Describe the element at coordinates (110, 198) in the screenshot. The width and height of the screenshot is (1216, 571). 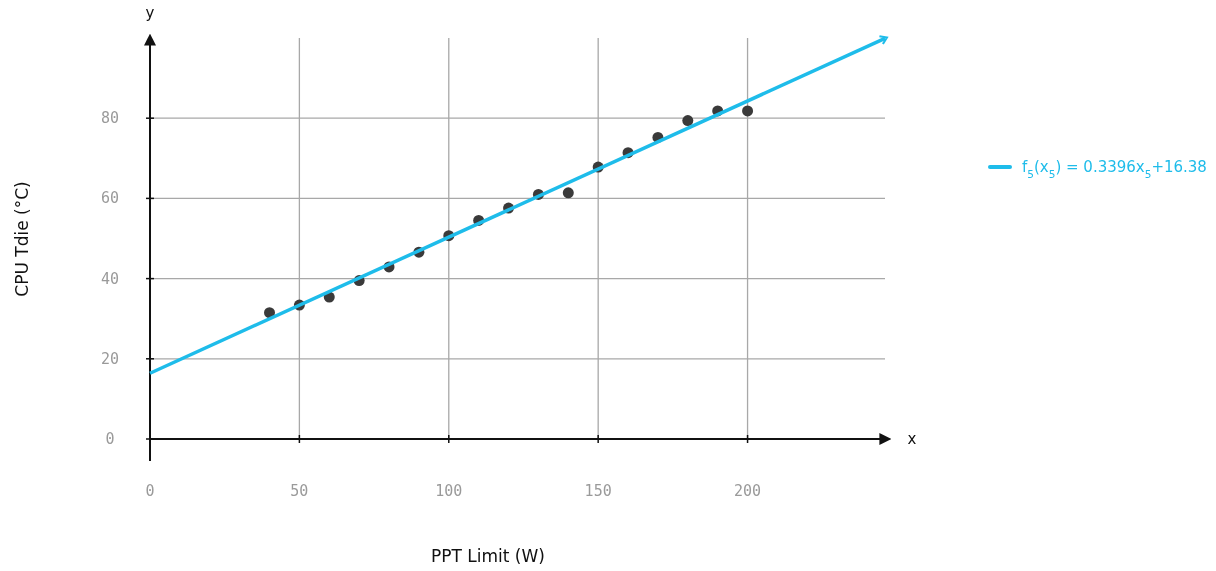
I see `y-tick-label: 60` at that location.